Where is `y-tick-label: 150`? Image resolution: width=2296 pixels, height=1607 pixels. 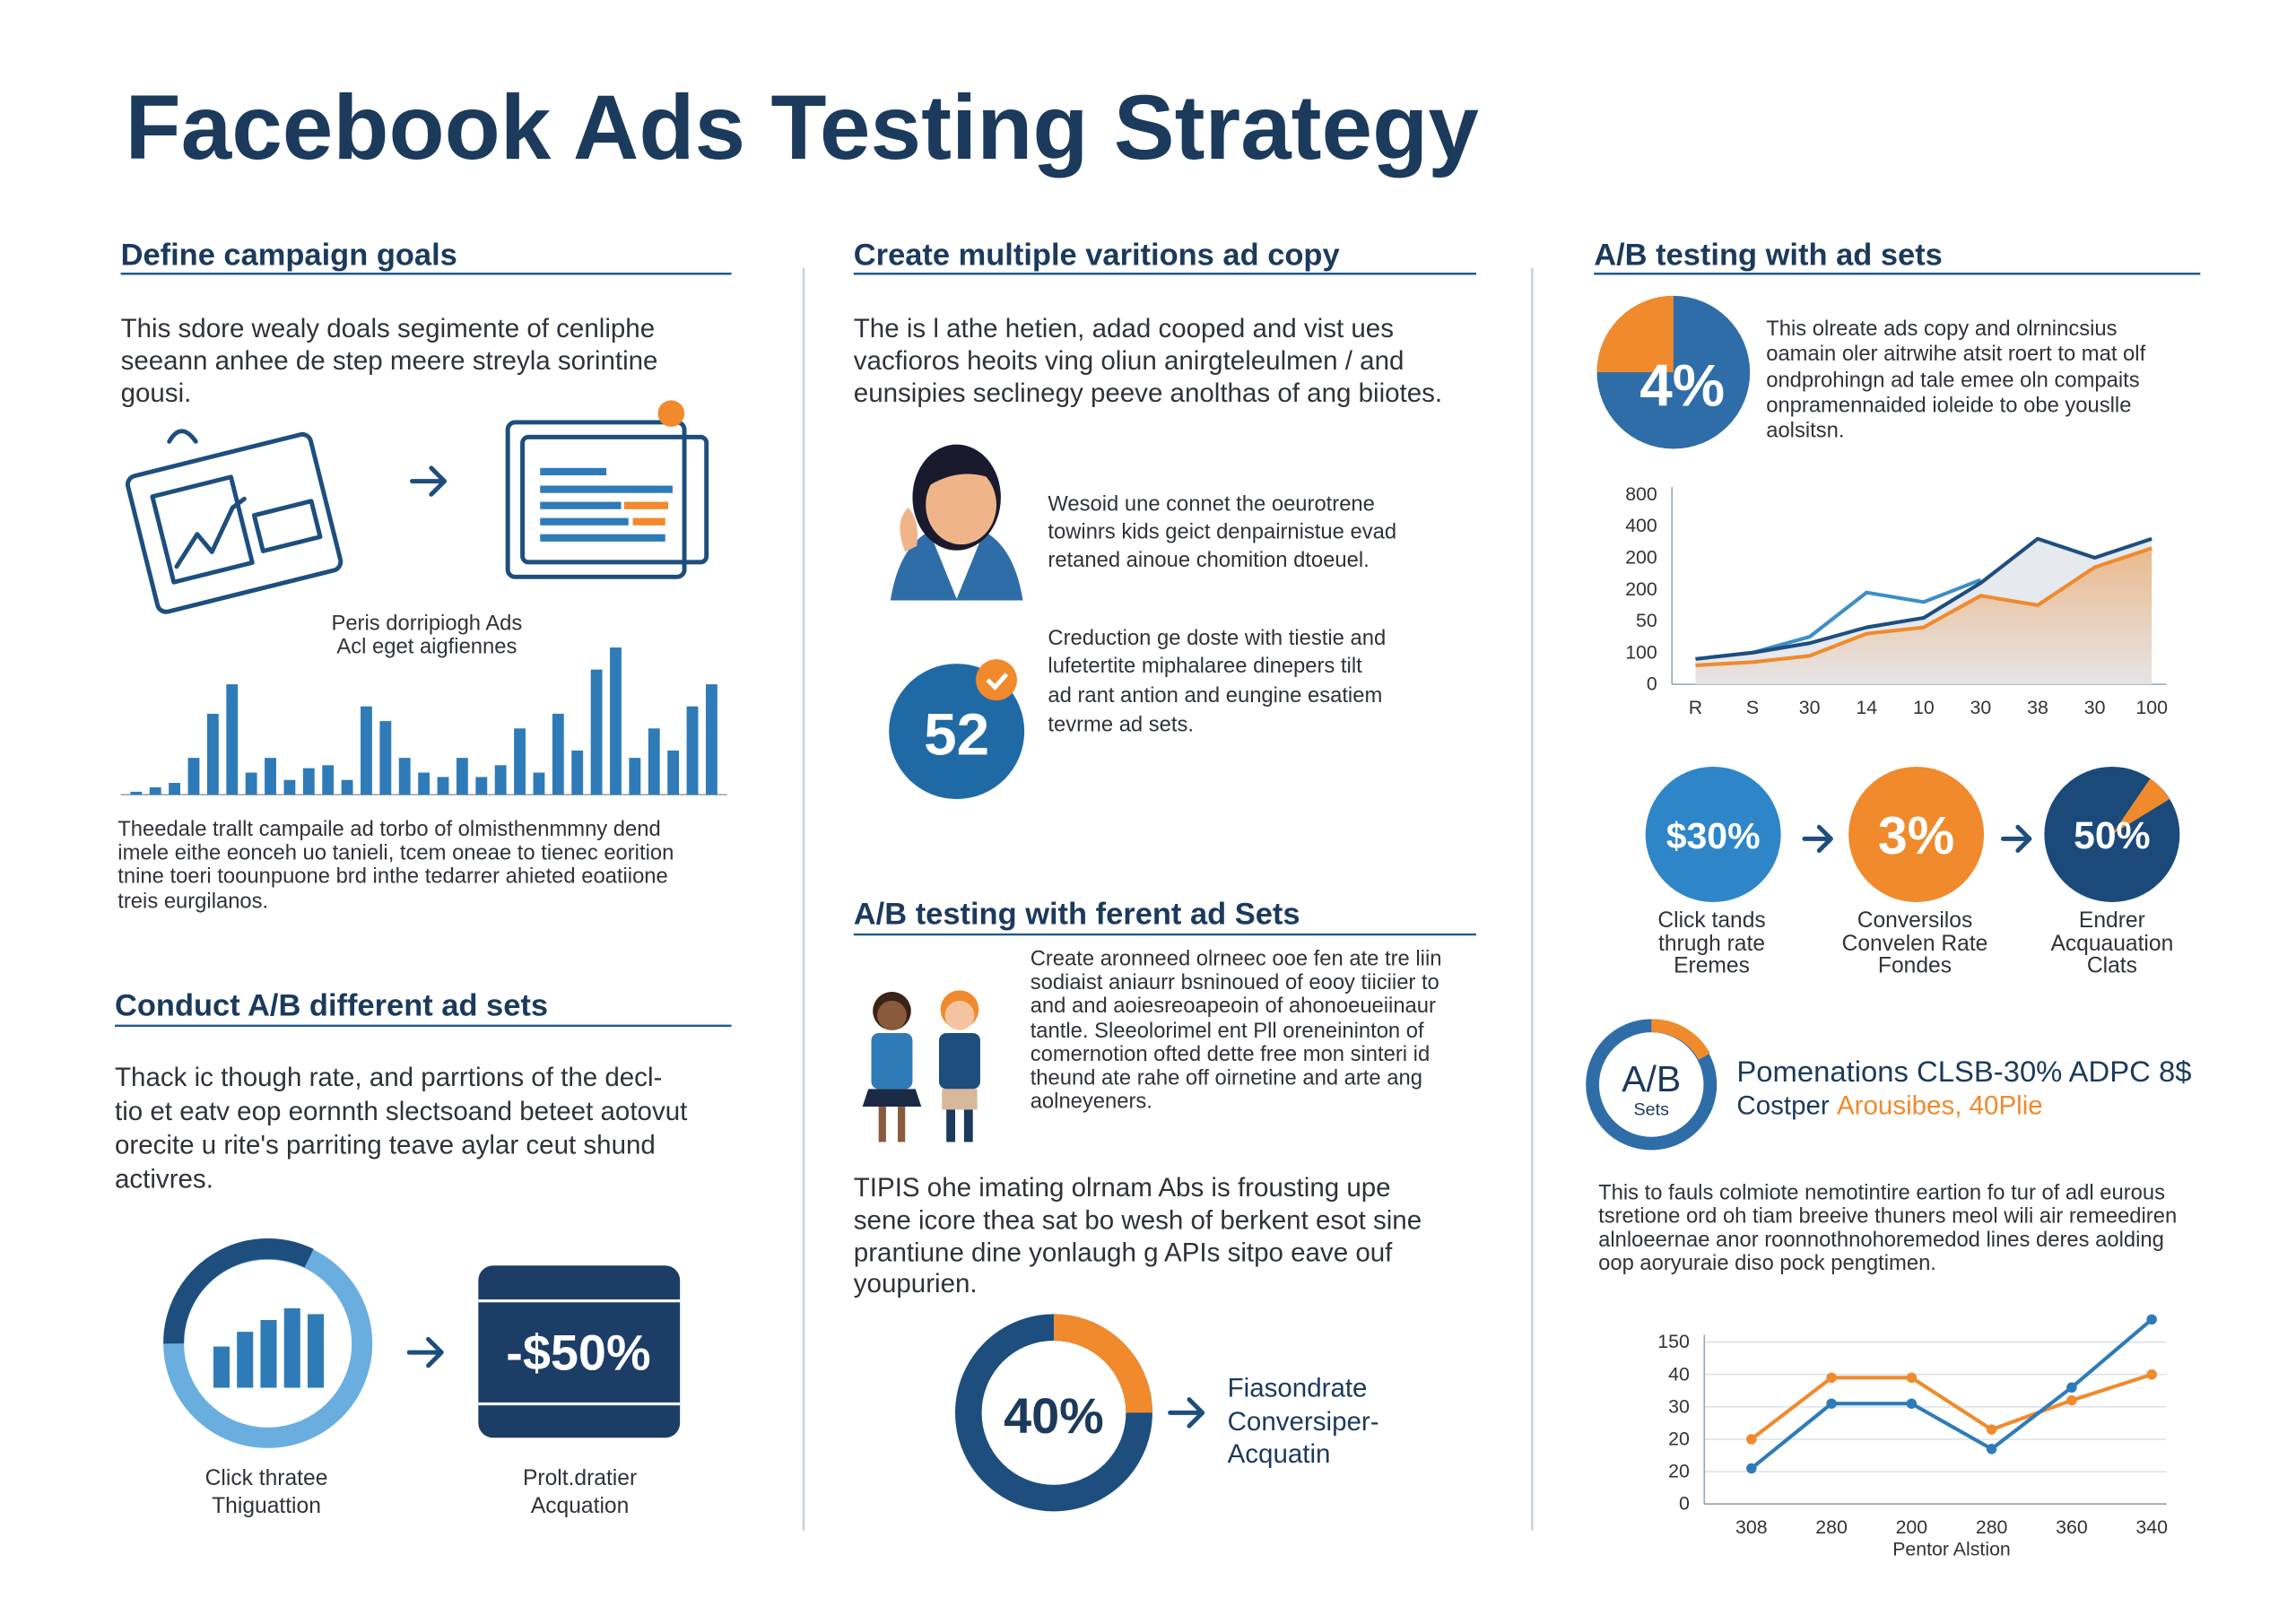
y-tick-label: 150 is located at coordinates (1673, 1342).